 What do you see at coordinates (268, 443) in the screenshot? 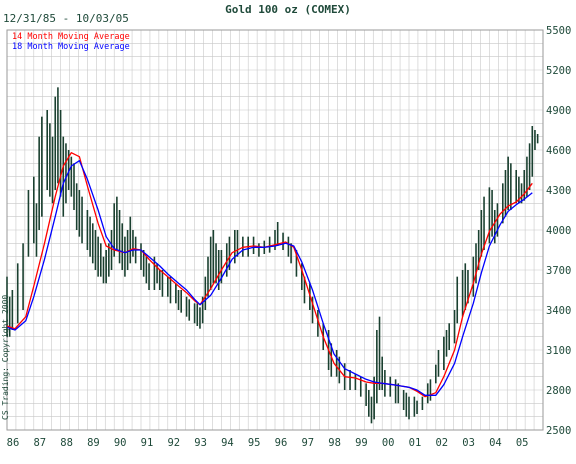
I see `x-axis-labels: 86 87 88 89 90 91 92 93 94 95 96 97 98 99 00 01 02 03 04 05` at bounding box center [268, 443].